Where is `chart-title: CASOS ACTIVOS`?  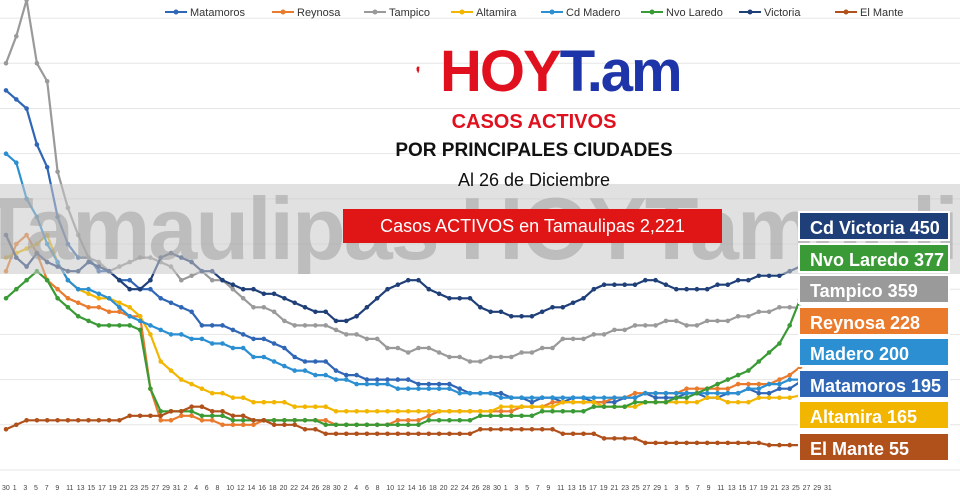 chart-title: CASOS ACTIVOS is located at coordinates (534, 122).